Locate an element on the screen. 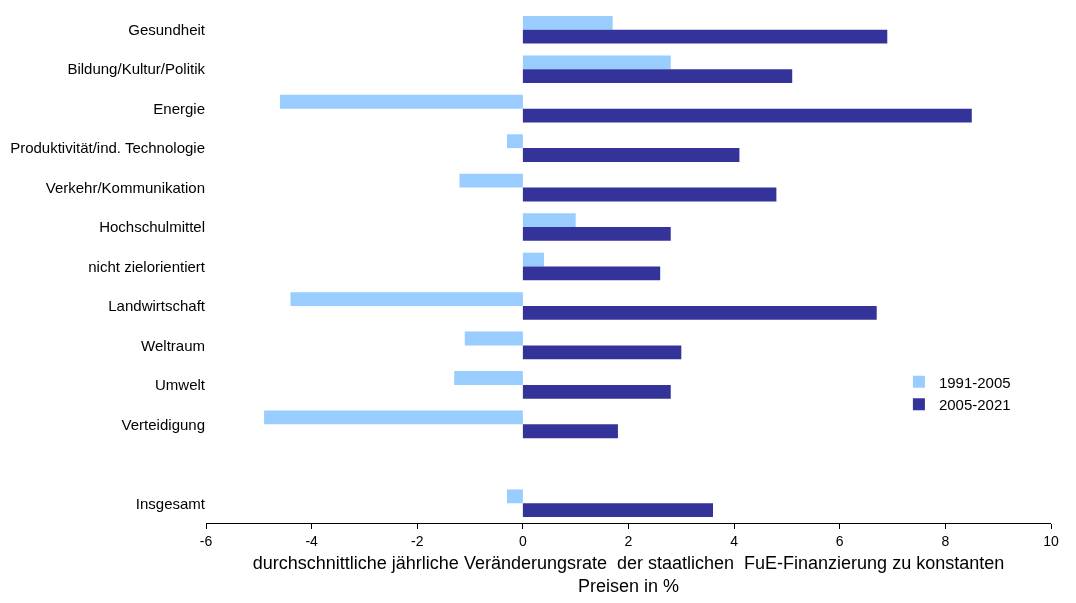 Image resolution: width=1076 pixels, height=603 pixels. y-tick-label: Verteidigung is located at coordinates (163, 424).